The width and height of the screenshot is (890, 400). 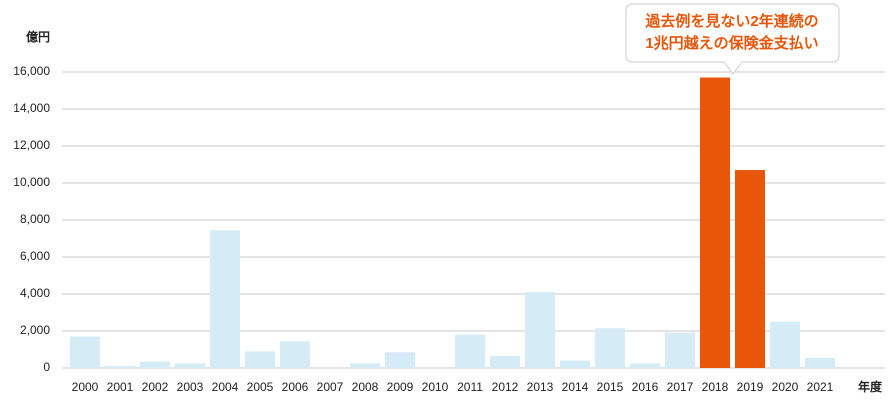 I want to click on annotation-line: 1兆円越えの保険金支払い, so click(x=731, y=43).